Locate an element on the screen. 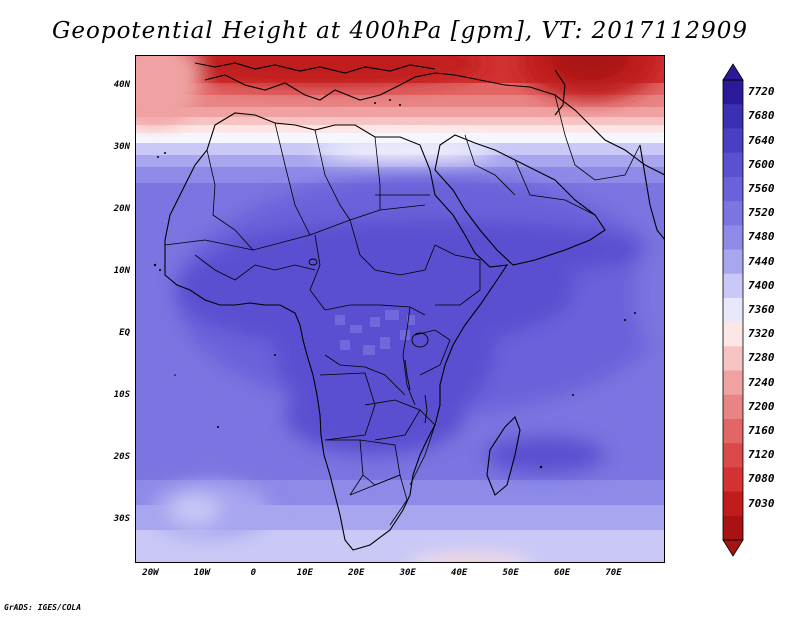 The image size is (800, 618). lat-tick-label: 30N is located at coordinates (121, 146).